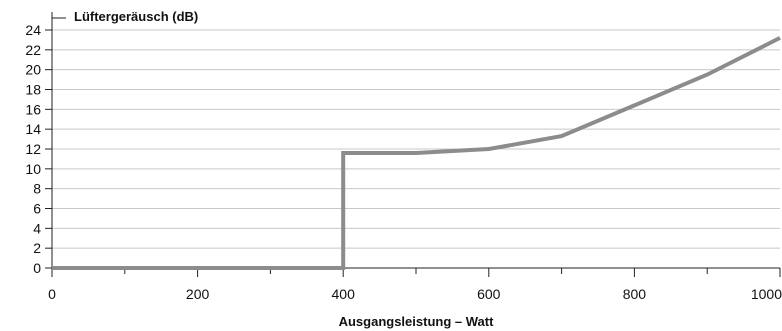  I want to click on x-tick-label-400: 400, so click(344, 294).